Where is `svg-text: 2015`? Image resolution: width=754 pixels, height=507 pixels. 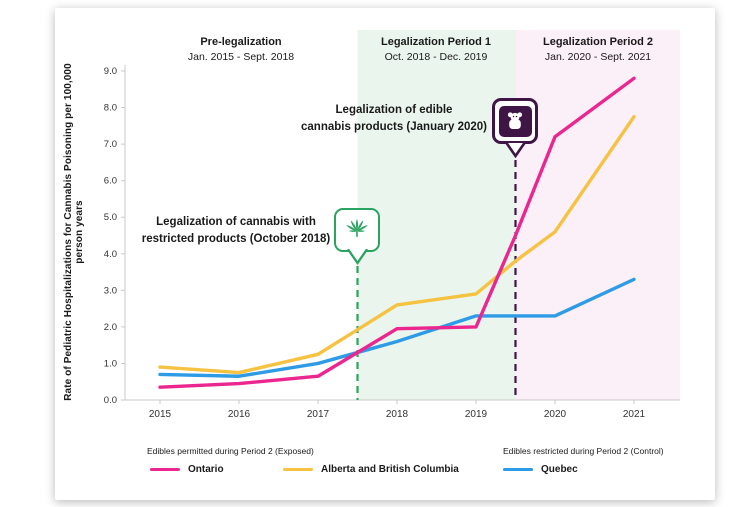
svg-text: 2015 is located at coordinates (160, 414).